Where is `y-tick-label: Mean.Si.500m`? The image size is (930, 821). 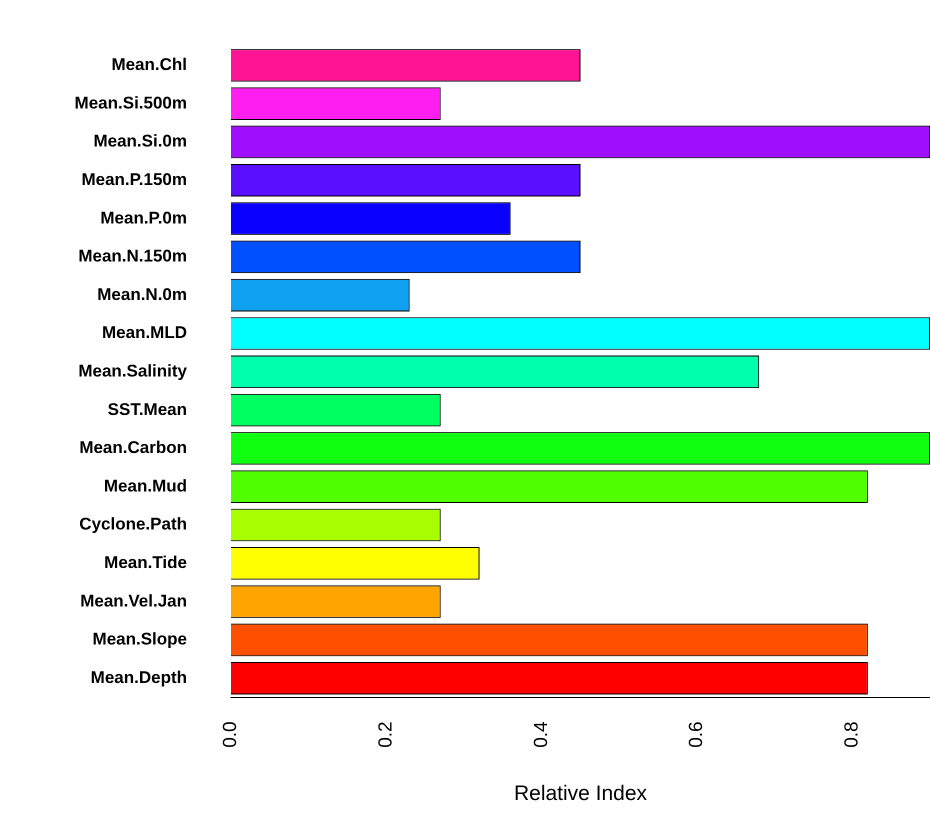 y-tick-label: Mean.Si.500m is located at coordinates (130, 102).